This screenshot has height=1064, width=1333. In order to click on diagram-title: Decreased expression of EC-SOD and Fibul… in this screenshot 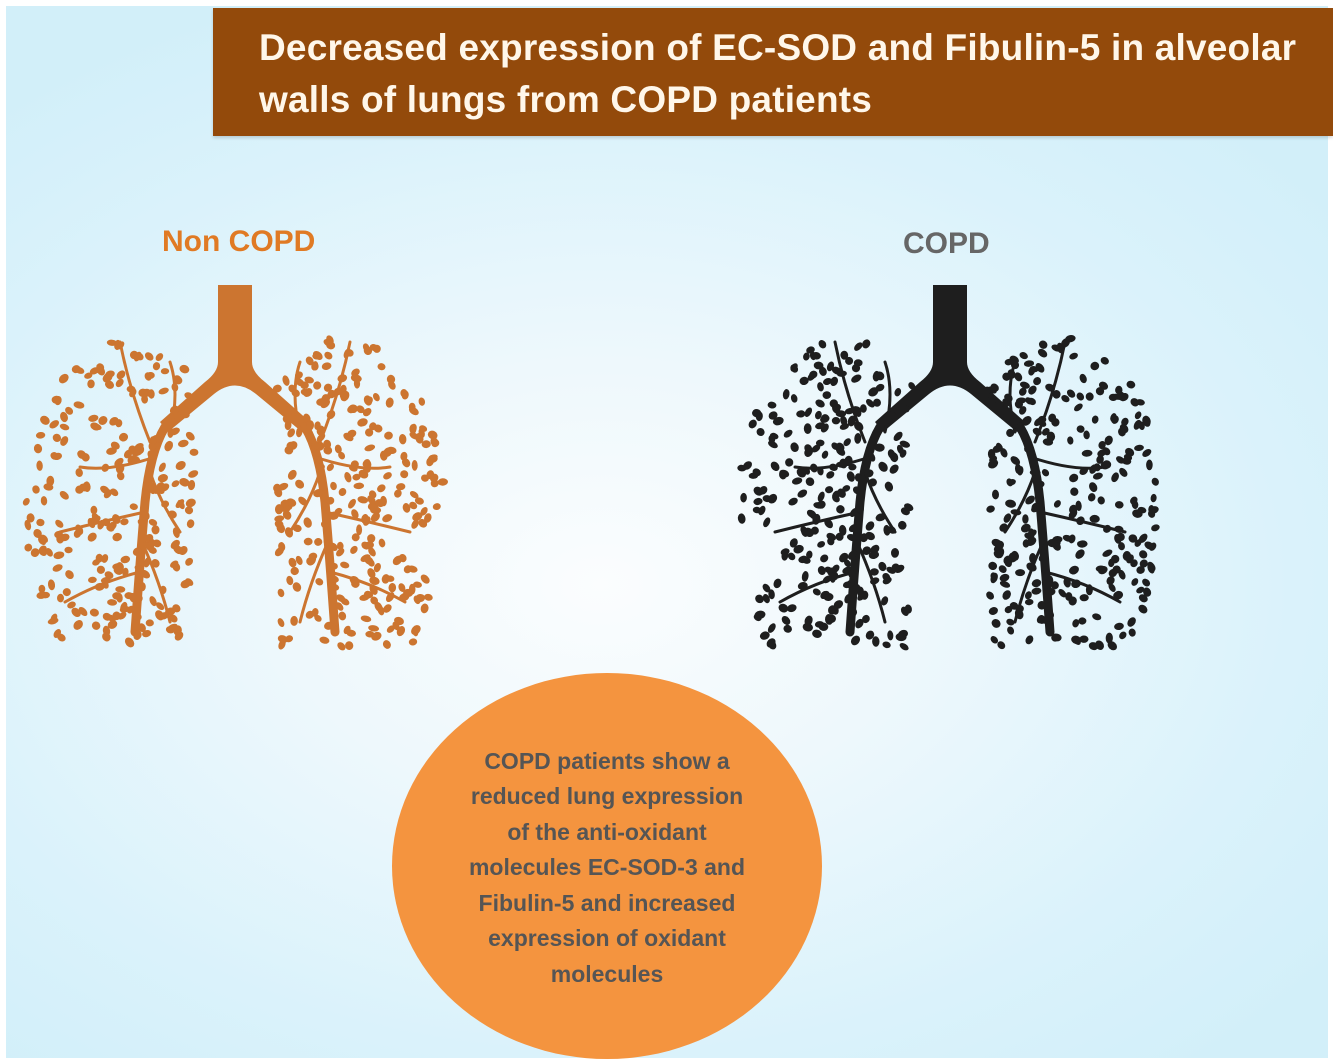, I will do `click(778, 73)`.